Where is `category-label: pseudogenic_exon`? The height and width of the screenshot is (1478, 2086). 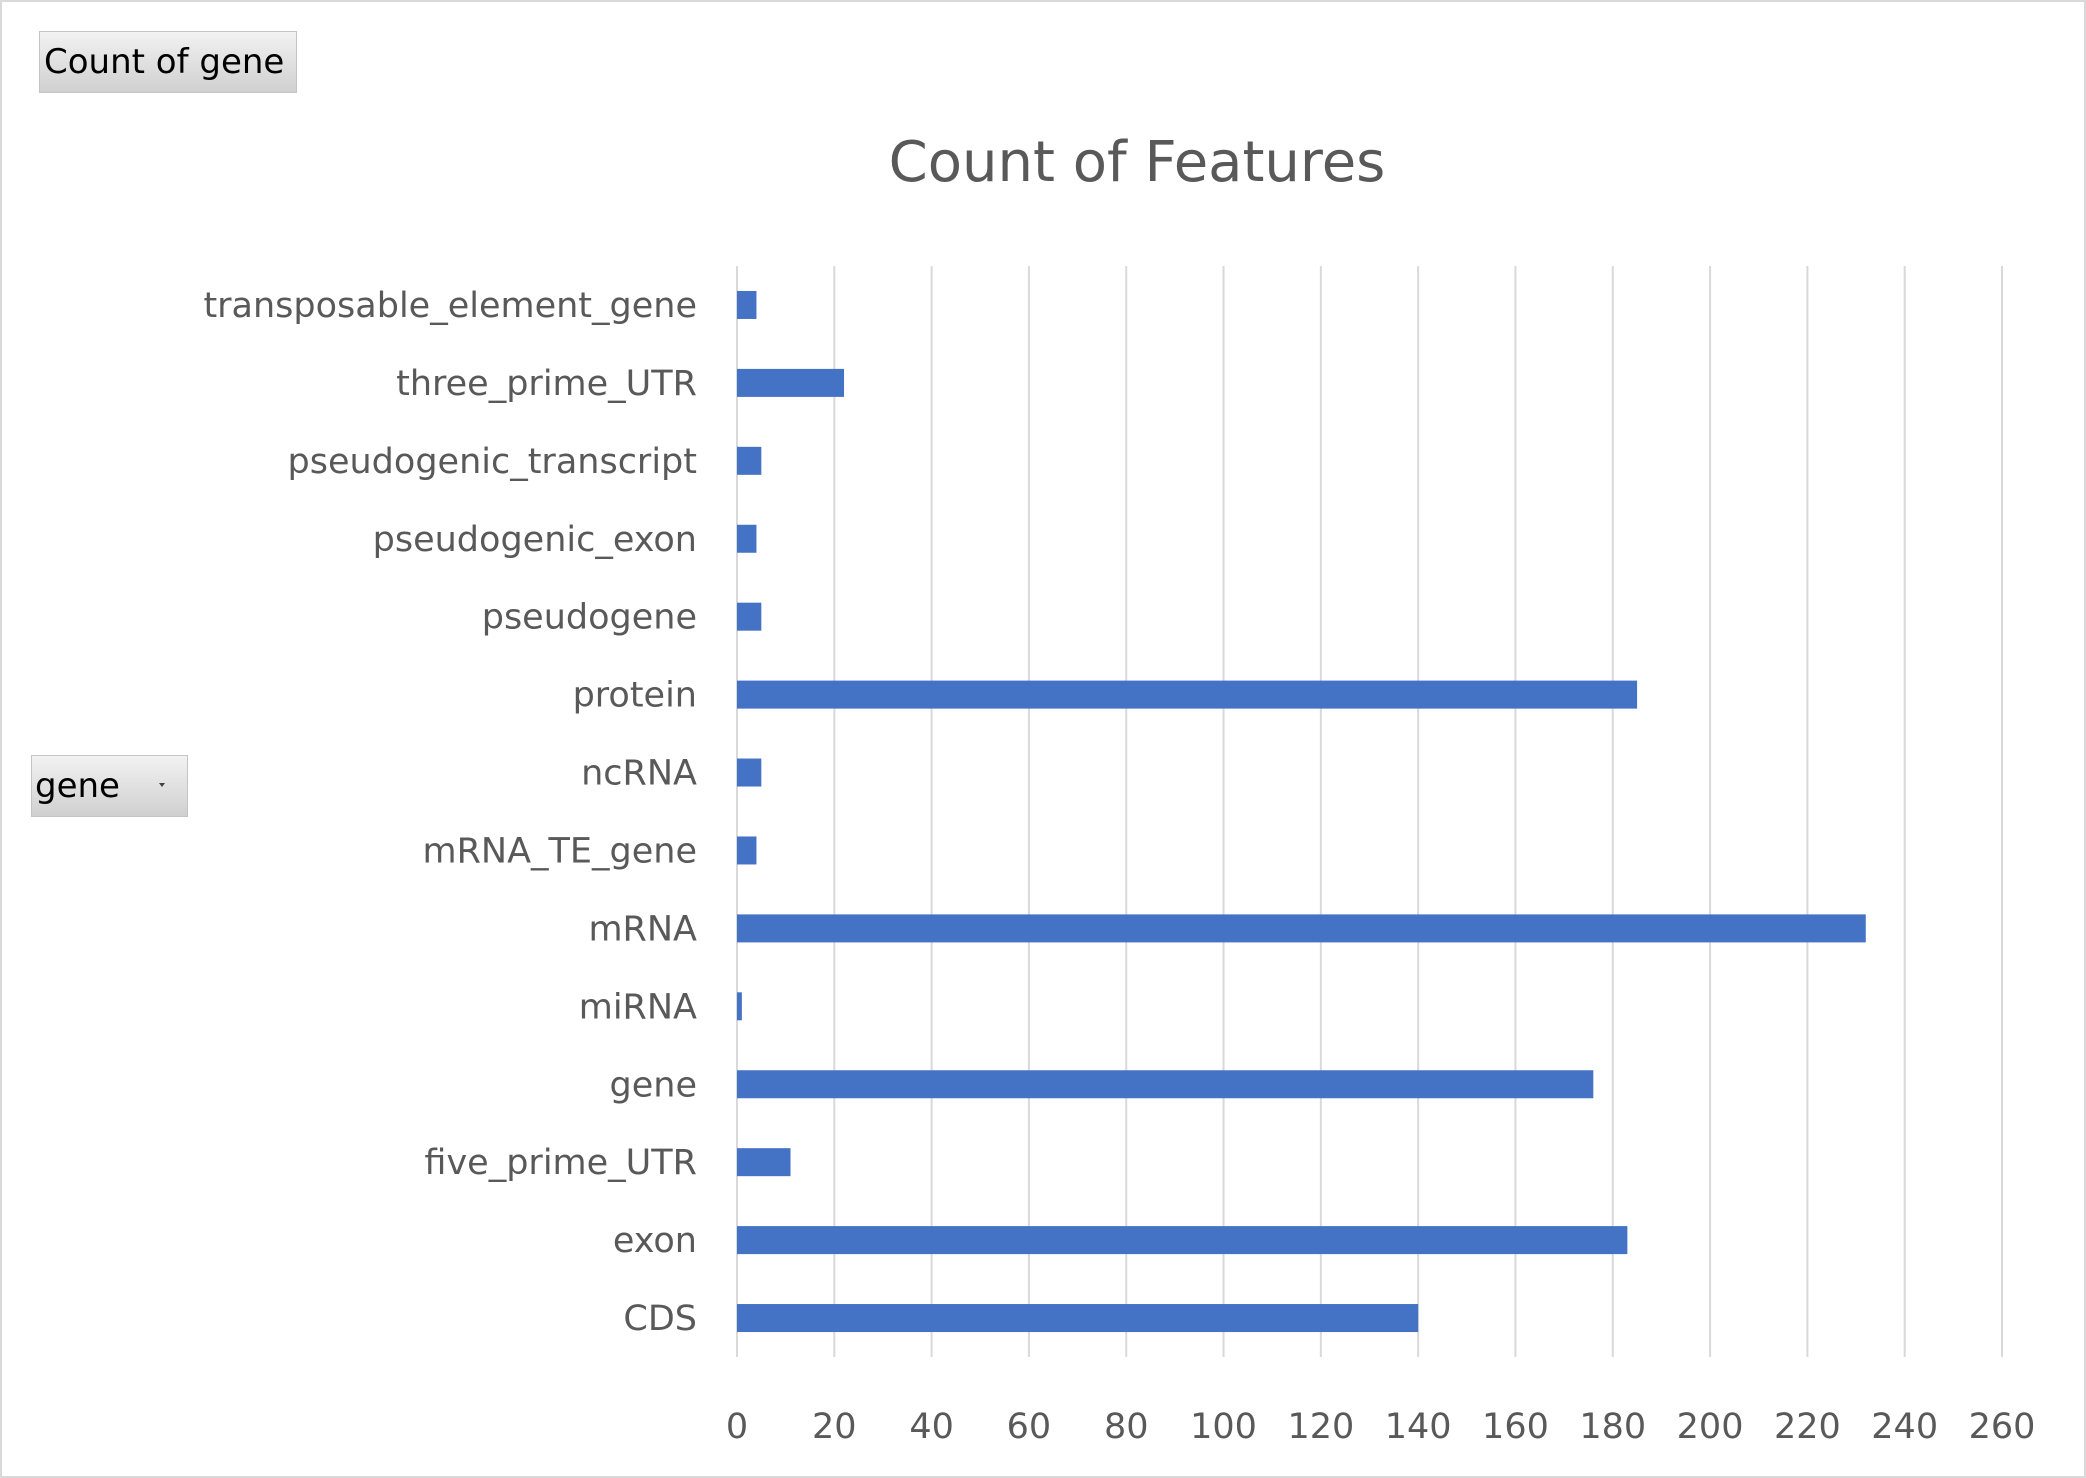 category-label: pseudogenic_exon is located at coordinates (535, 540).